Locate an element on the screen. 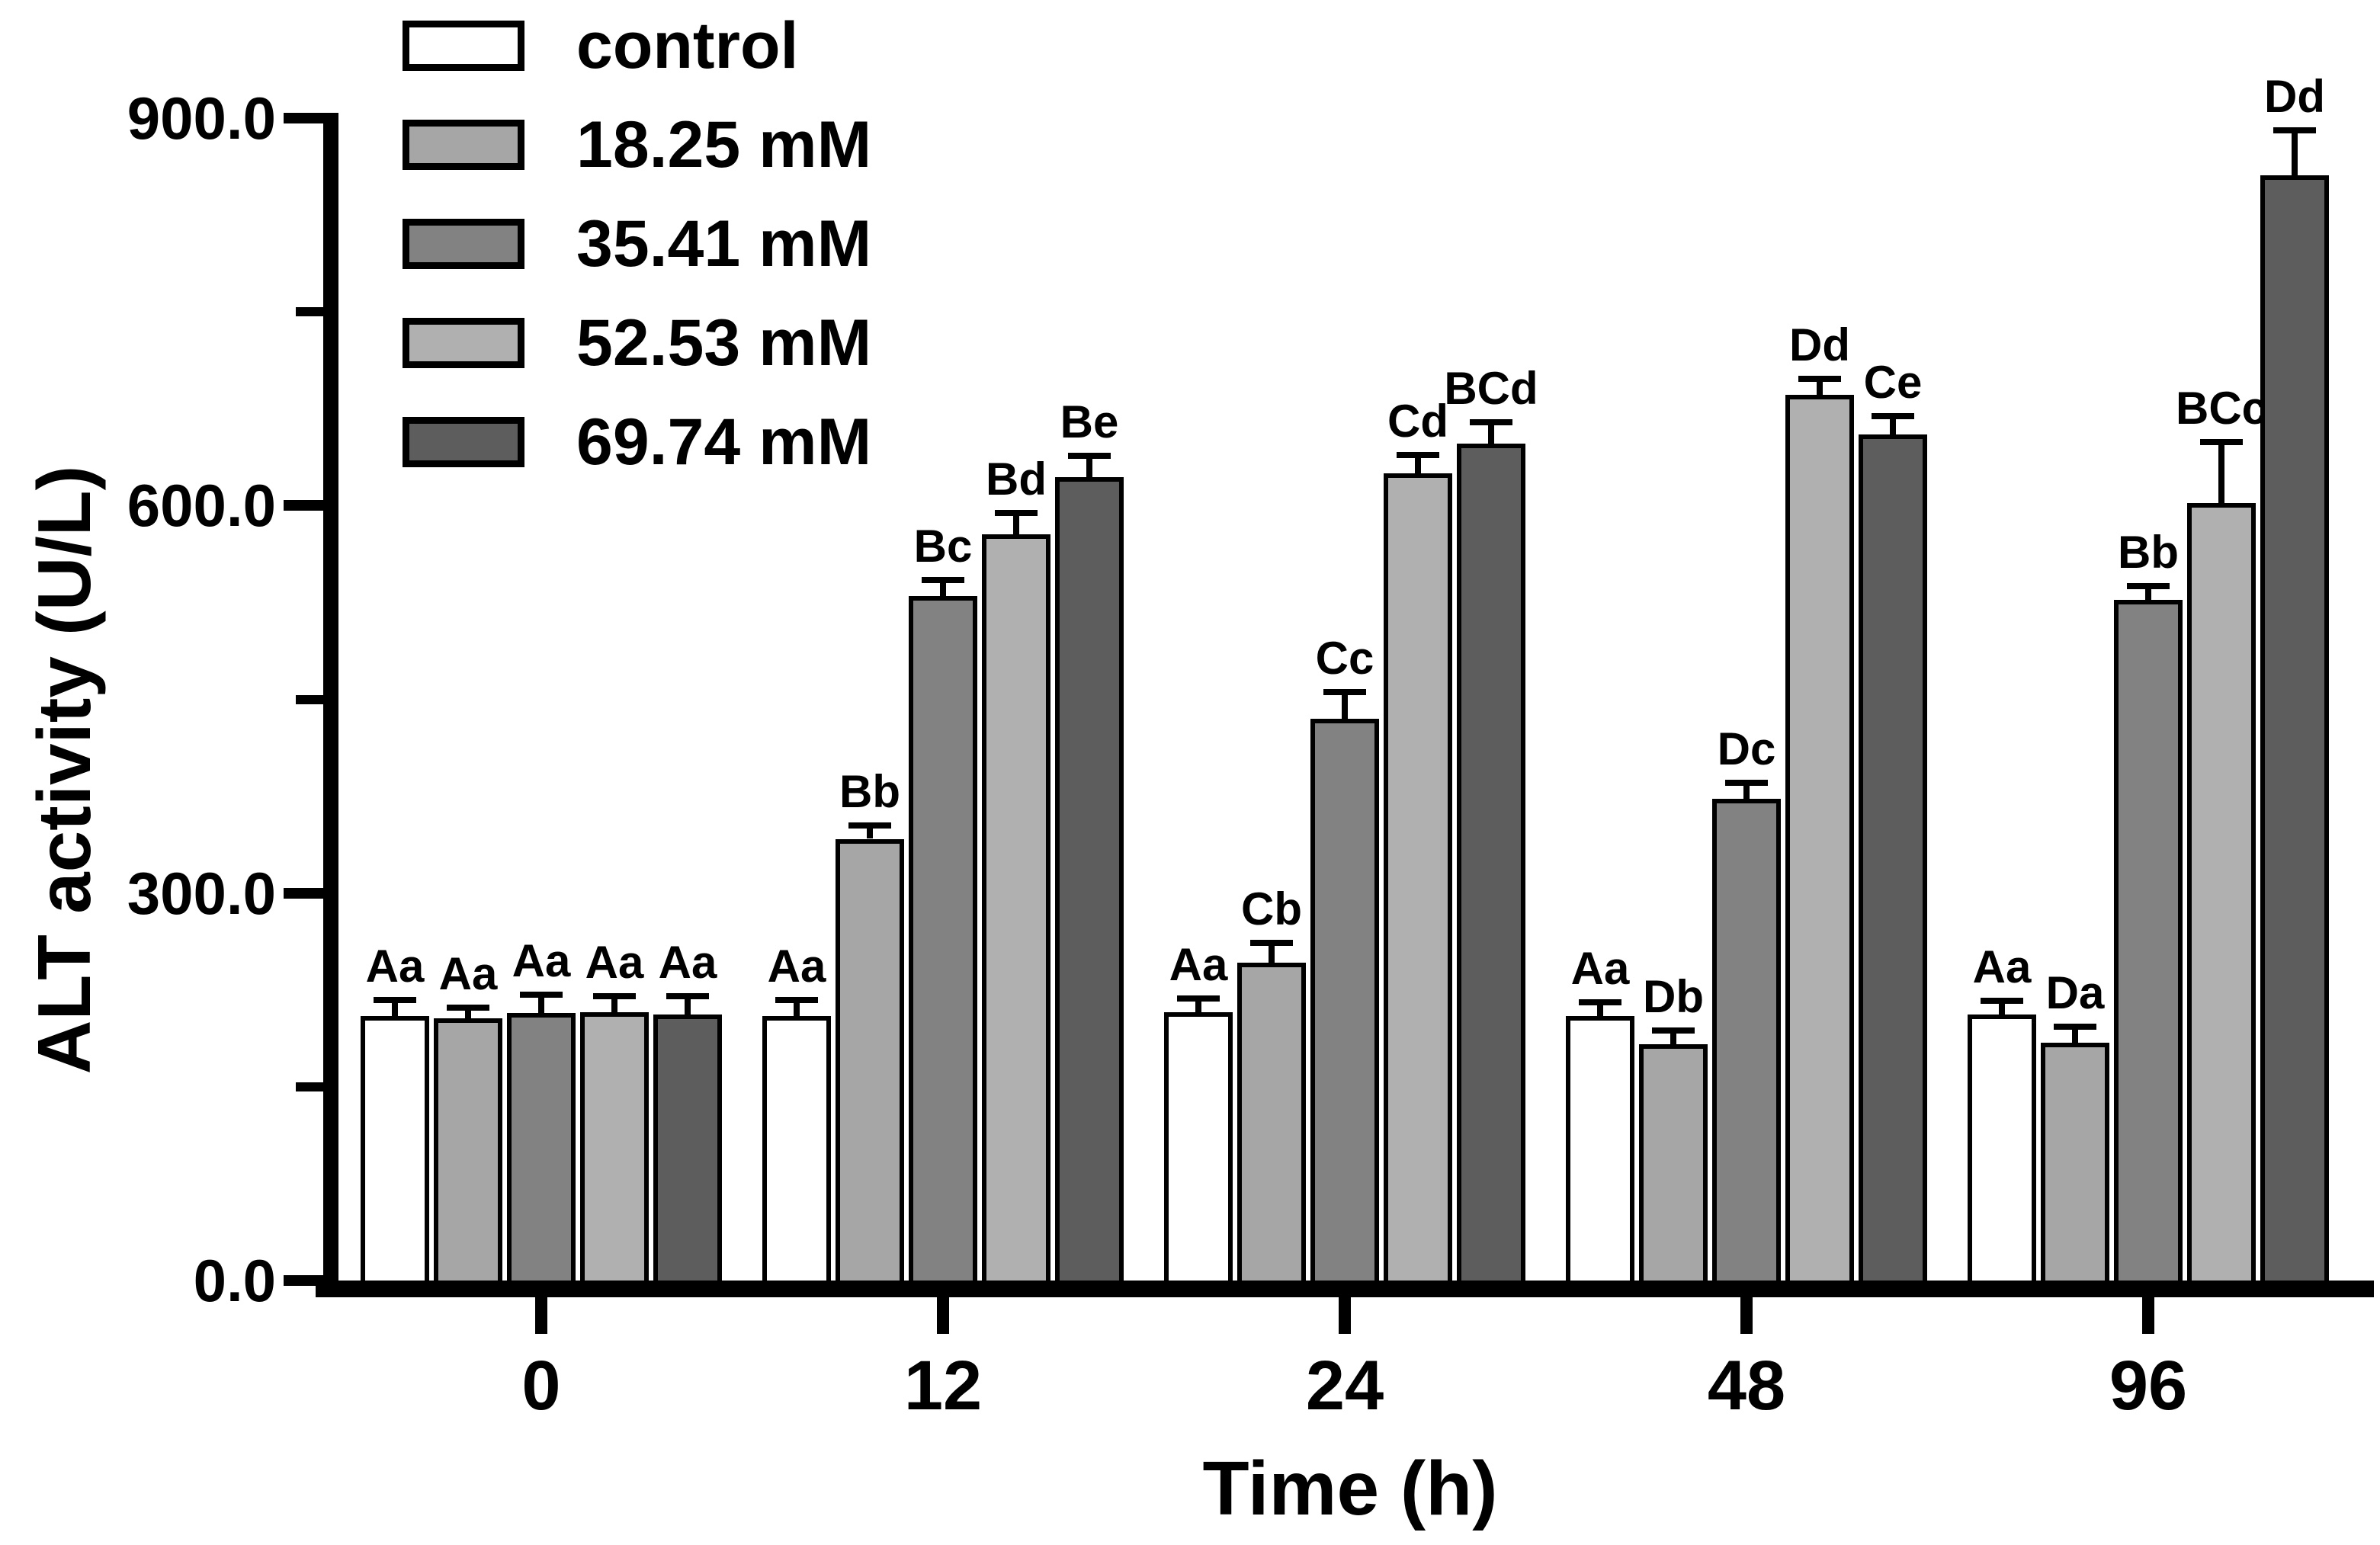 This screenshot has width=2380, height=1545. legend-swatch-18-25mM is located at coordinates (463, 145).